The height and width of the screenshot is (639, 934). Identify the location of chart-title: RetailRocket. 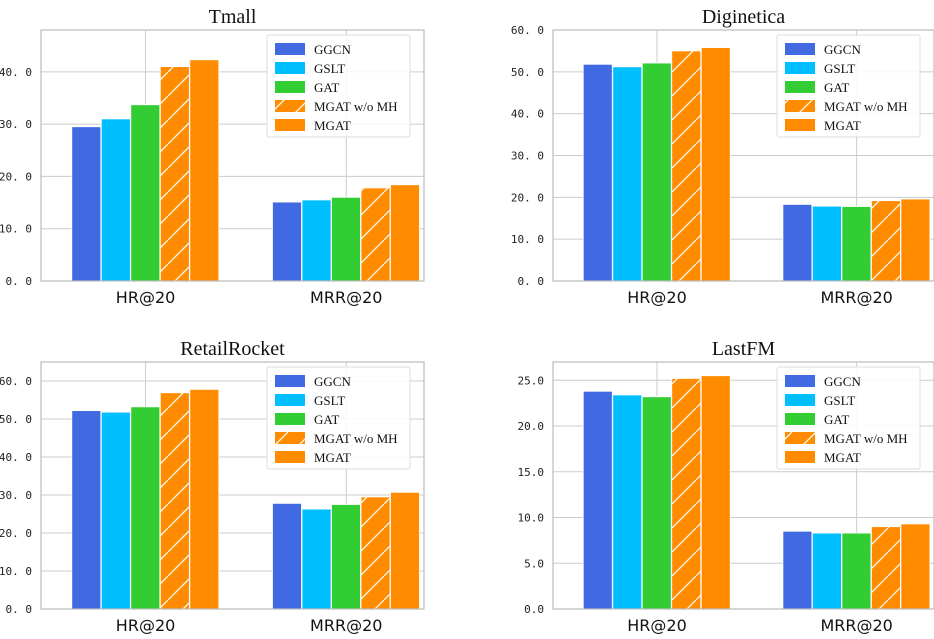
(232, 349).